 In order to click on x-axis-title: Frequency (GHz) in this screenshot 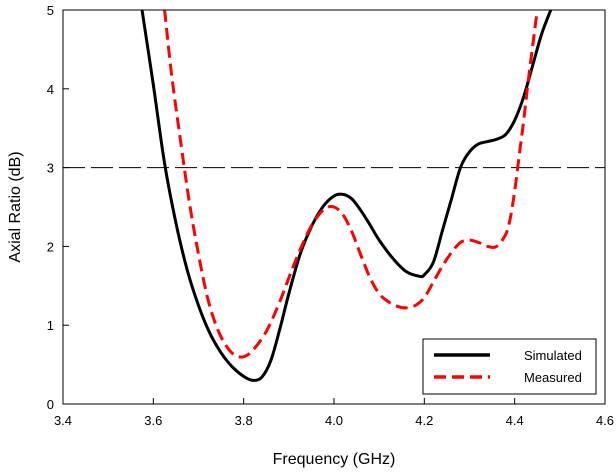, I will do `click(334, 459)`.